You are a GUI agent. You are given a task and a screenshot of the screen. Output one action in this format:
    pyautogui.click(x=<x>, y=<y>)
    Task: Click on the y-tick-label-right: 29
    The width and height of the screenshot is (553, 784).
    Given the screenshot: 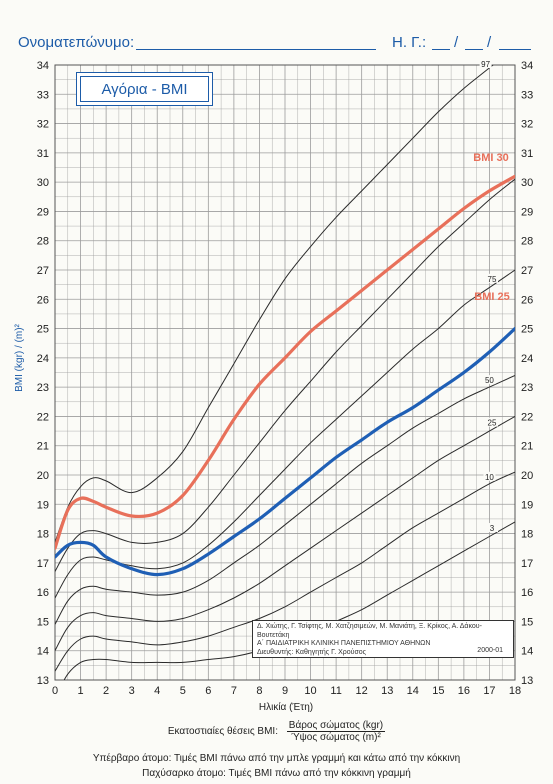 What is the action you would take?
    pyautogui.click(x=527, y=212)
    